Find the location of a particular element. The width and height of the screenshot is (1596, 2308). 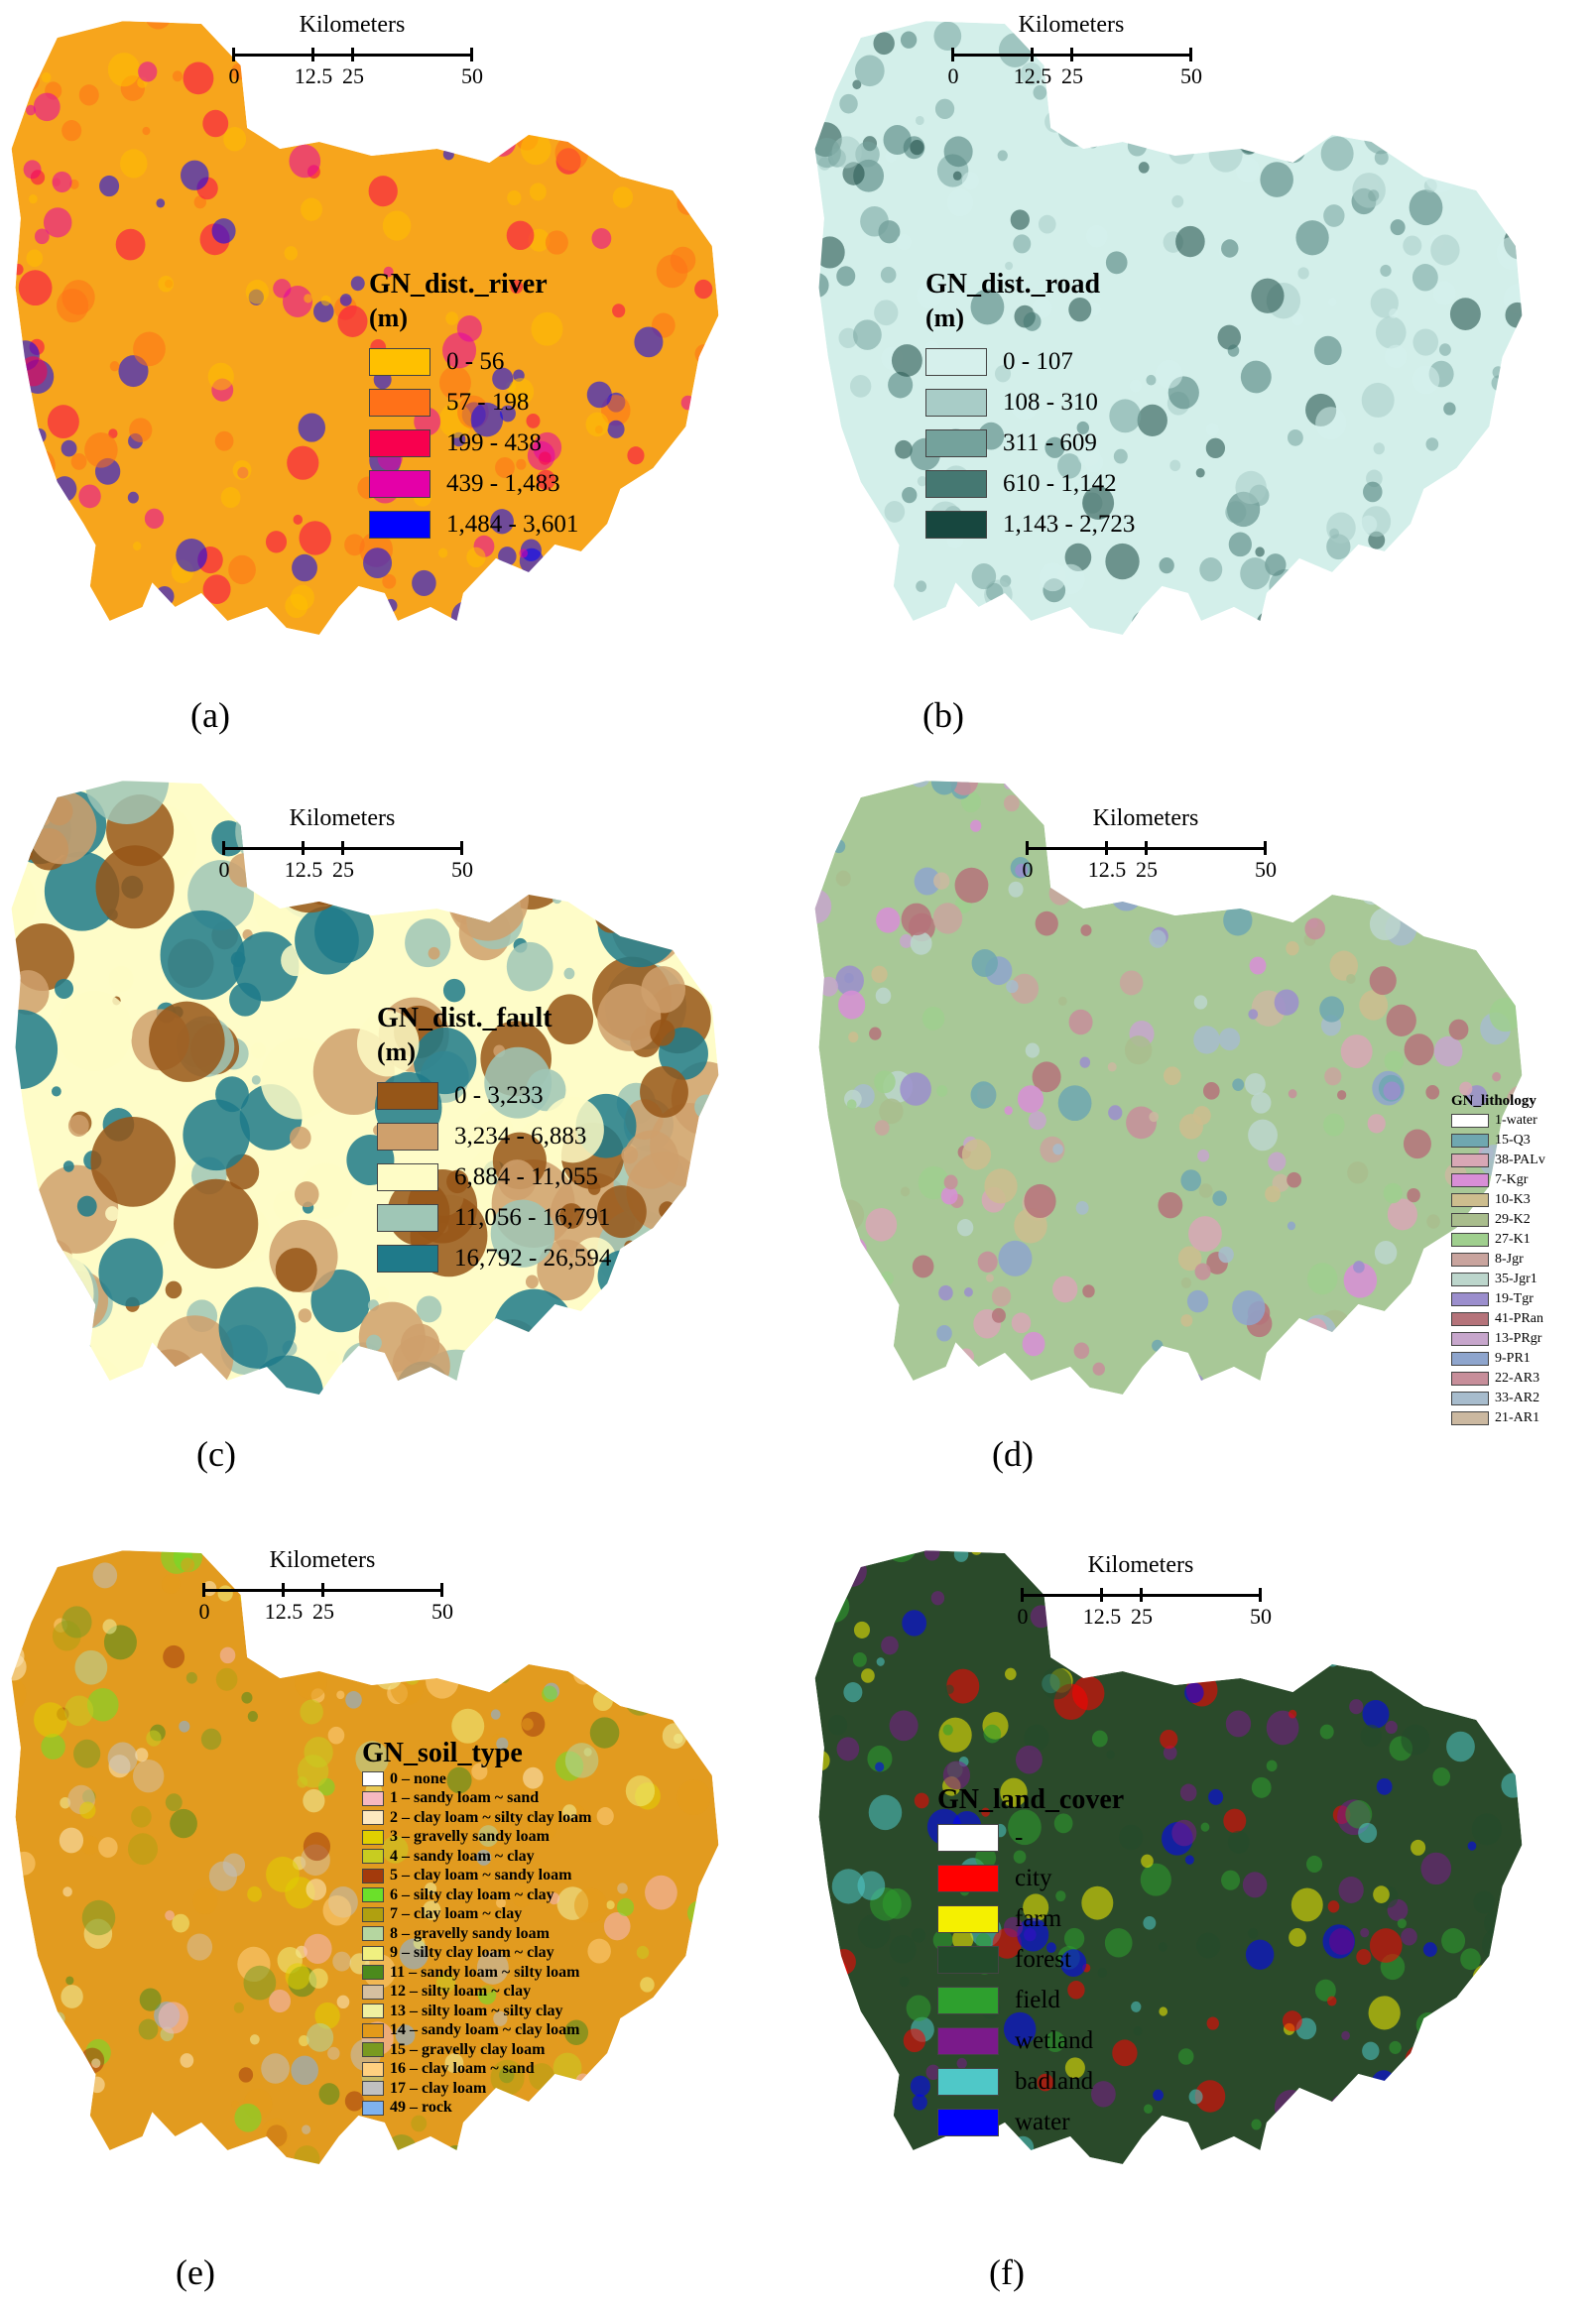

legend-item: 17 – clay loam is located at coordinates (476, 2089).